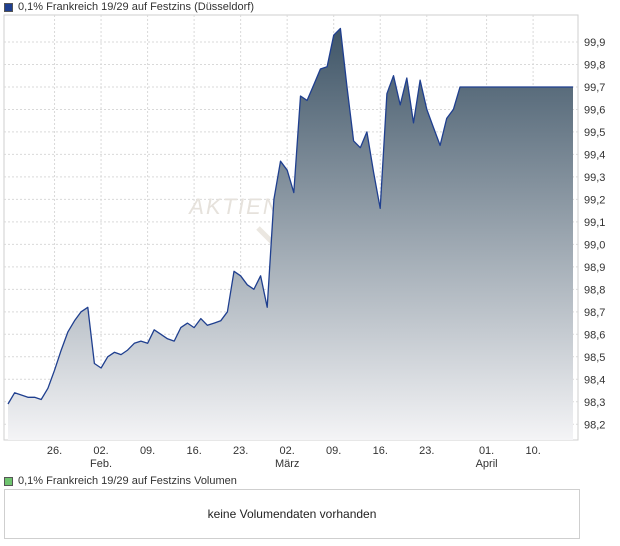 The image size is (620, 546). What do you see at coordinates (594, 133) in the screenshot?
I see `y-tick-label: 99,5` at bounding box center [594, 133].